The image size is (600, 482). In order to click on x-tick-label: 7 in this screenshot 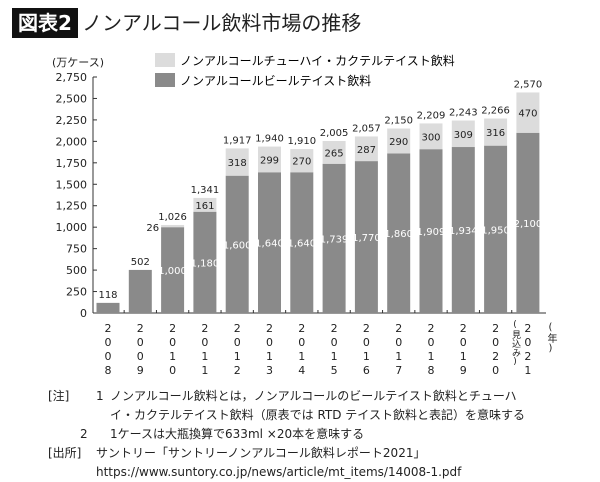, I will do `click(398, 370)`.